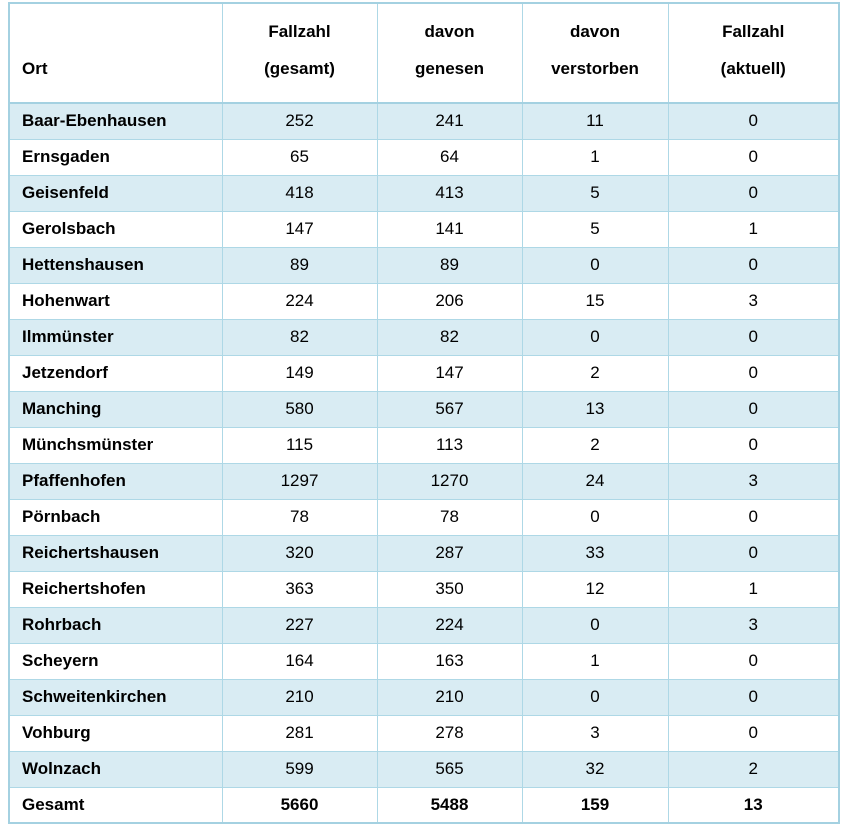 Image resolution: width=841 pixels, height=834 pixels. What do you see at coordinates (424, 301) in the screenshot?
I see `table-row: Hohenwart 224 206 15 3` at bounding box center [424, 301].